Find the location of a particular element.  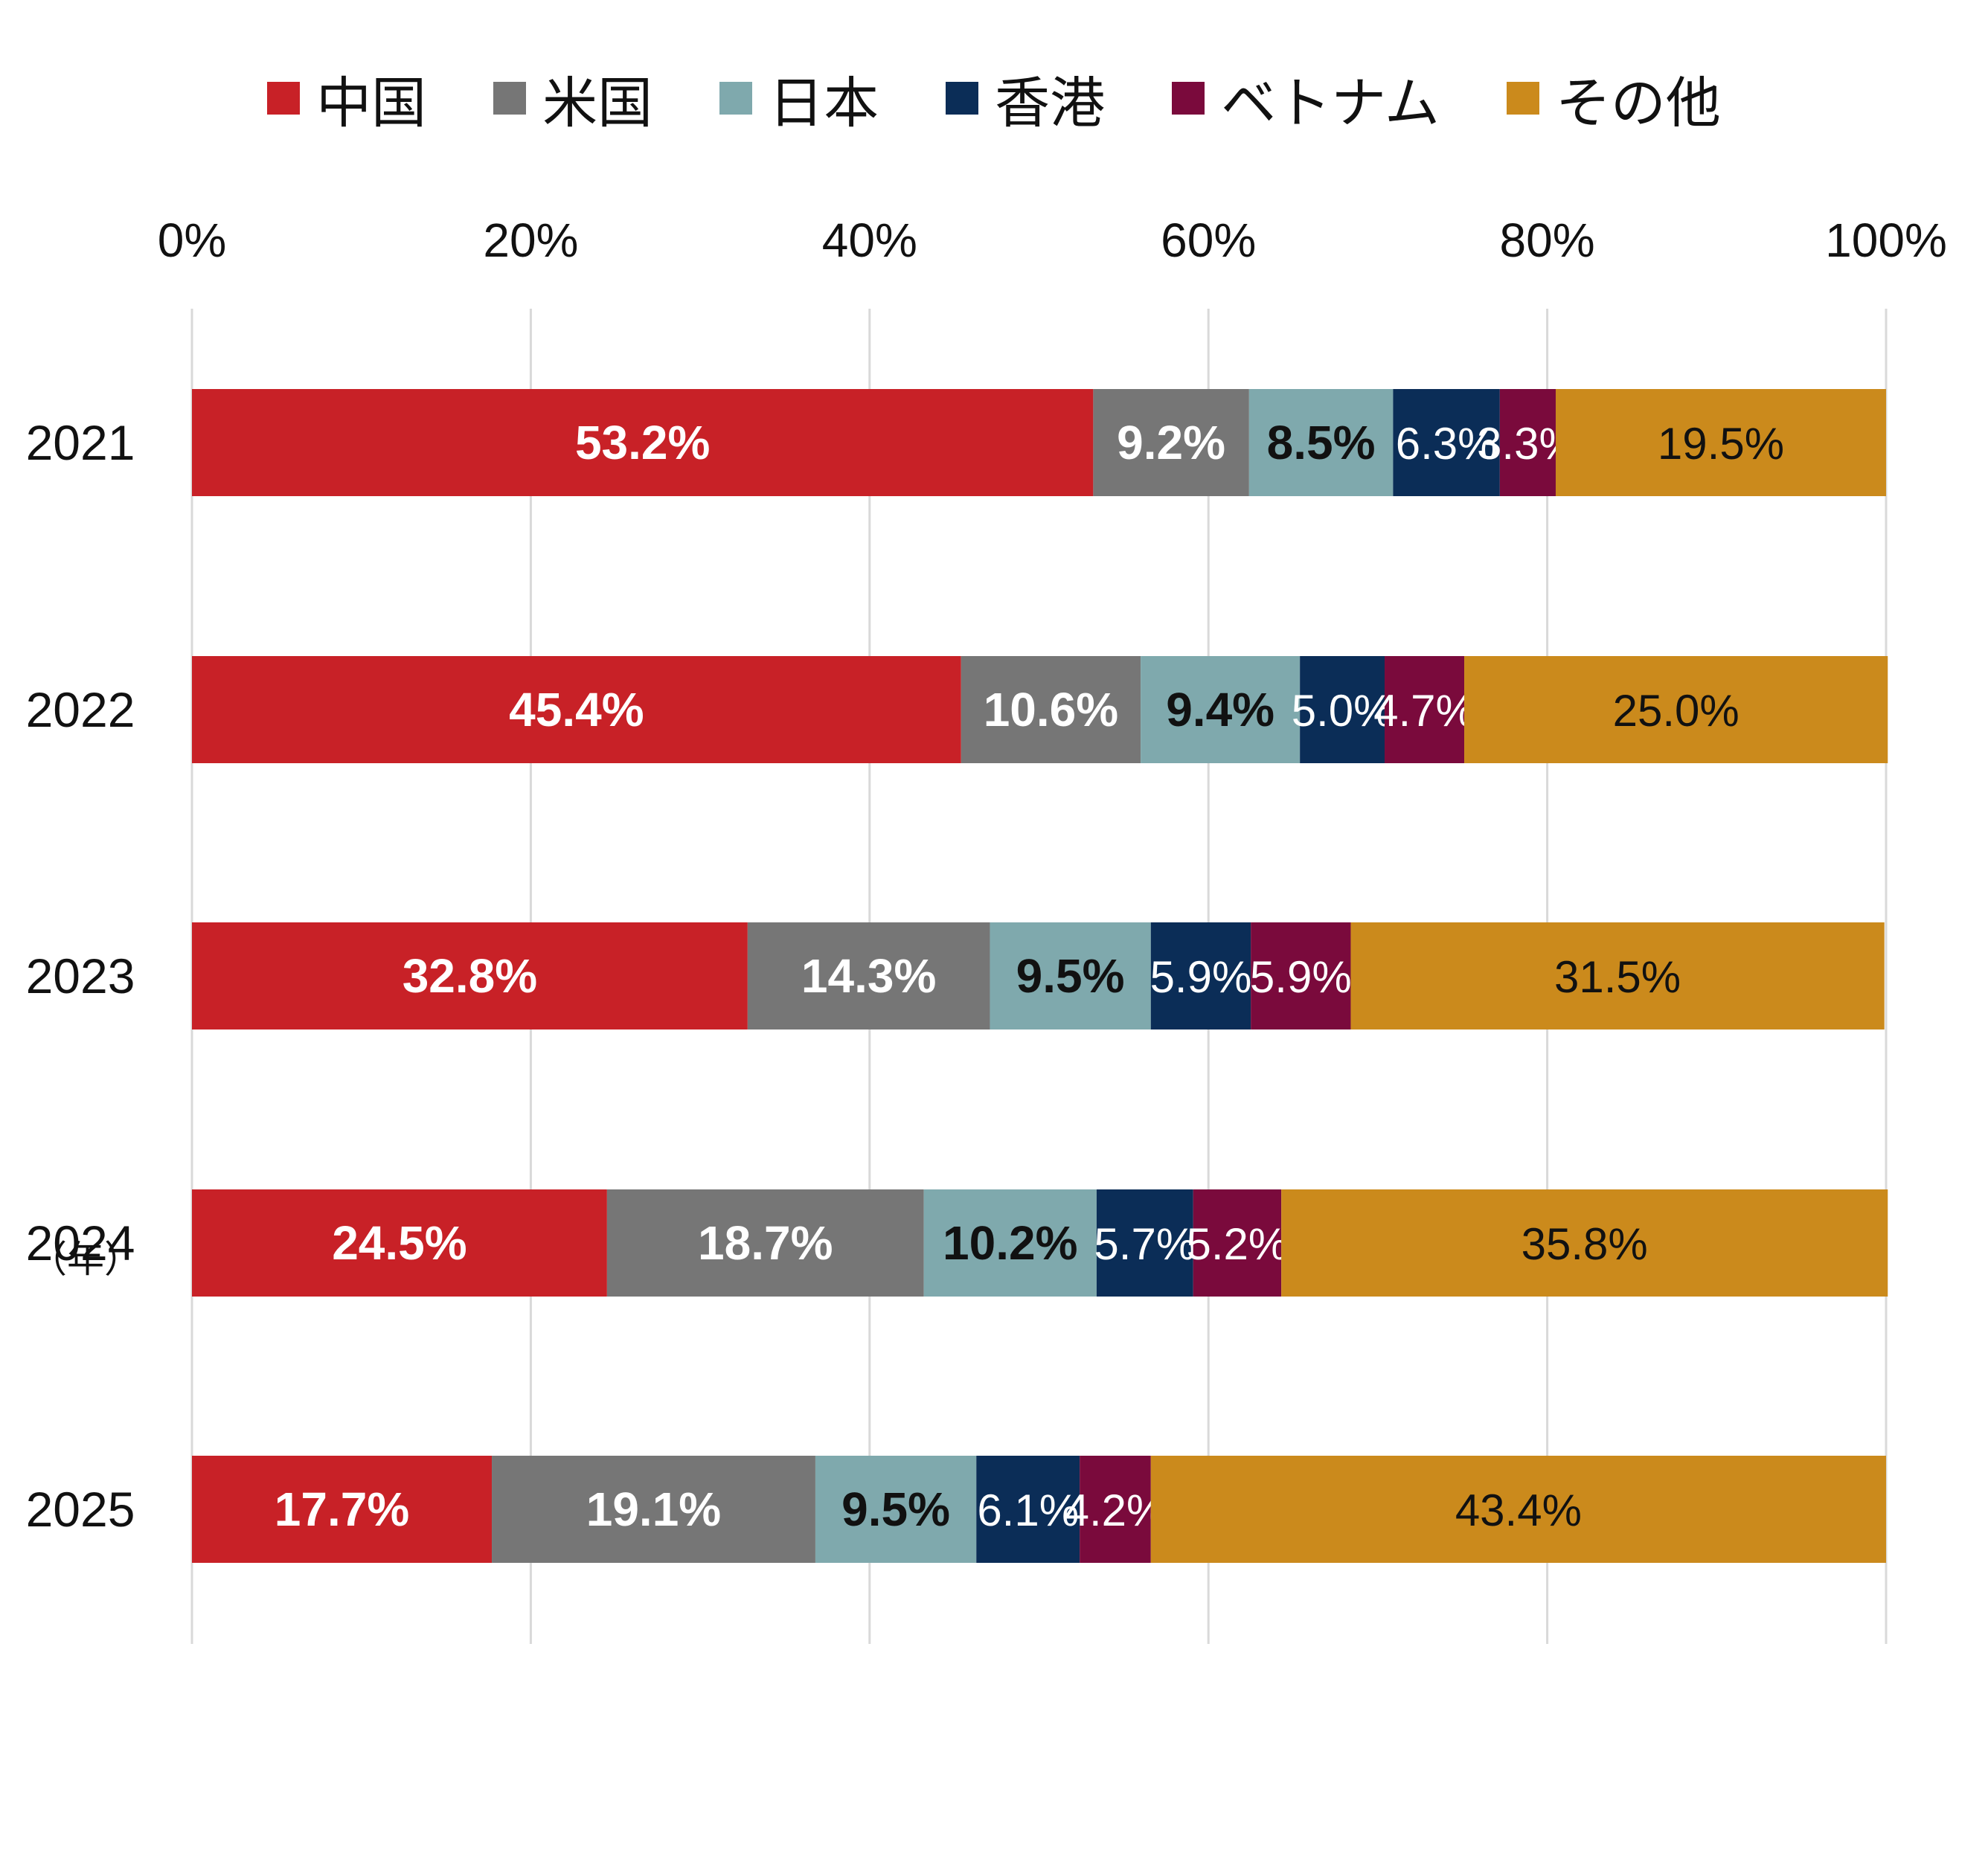

y-category-label: 2021 is located at coordinates (80, 442).